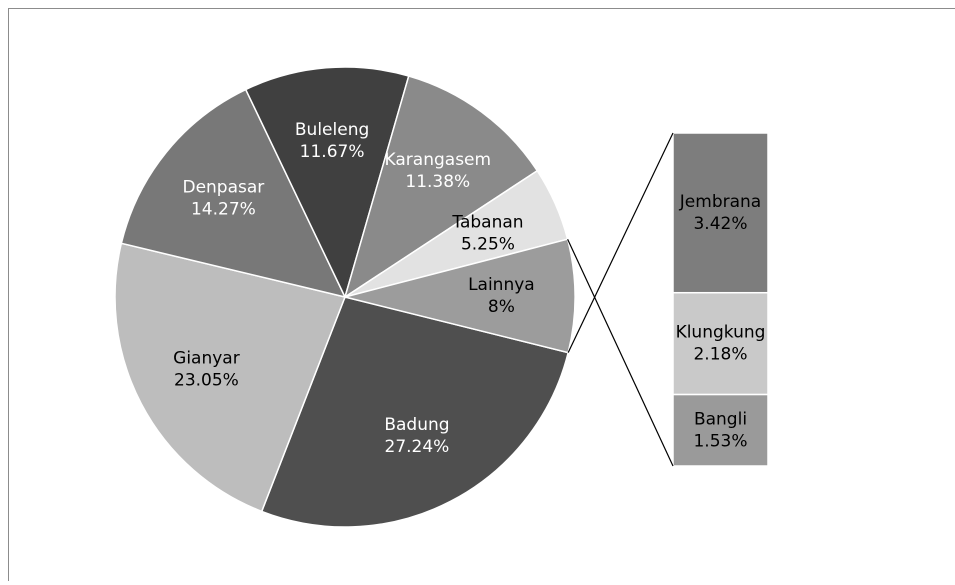  What do you see at coordinates (437, 182) in the screenshot?
I see `slice-value-label: 11.38%` at bounding box center [437, 182].